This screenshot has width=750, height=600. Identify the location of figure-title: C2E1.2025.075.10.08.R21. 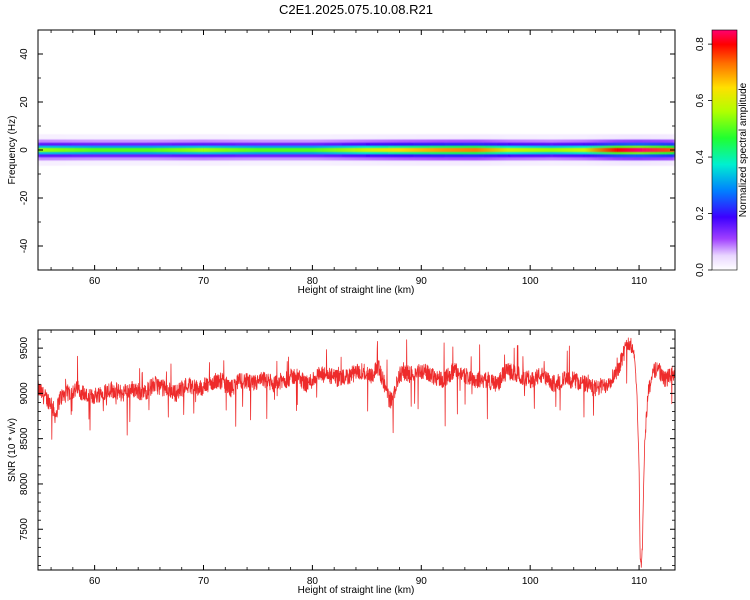
(356, 9).